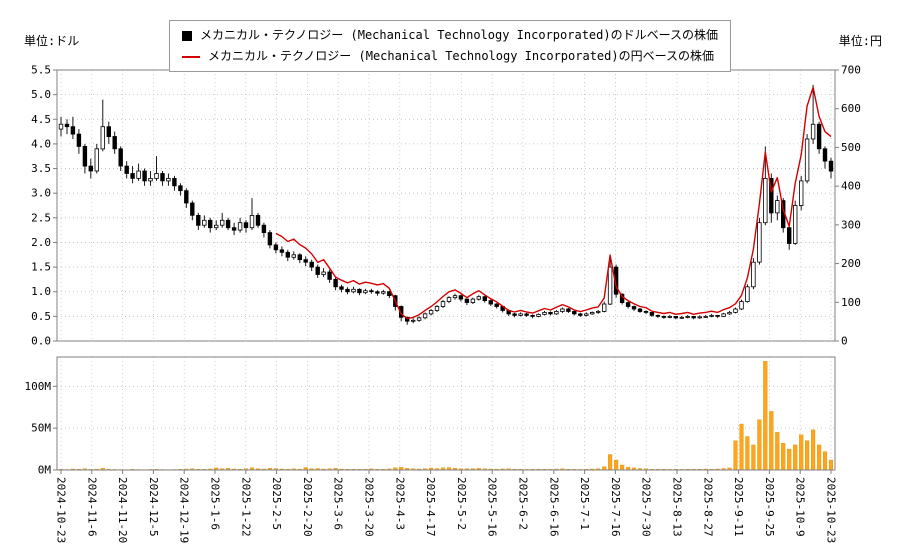 The width and height of the screenshot is (900, 550). What do you see at coordinates (831, 510) in the screenshot?
I see `x-tick-label: 2025-10-23` at bounding box center [831, 510].